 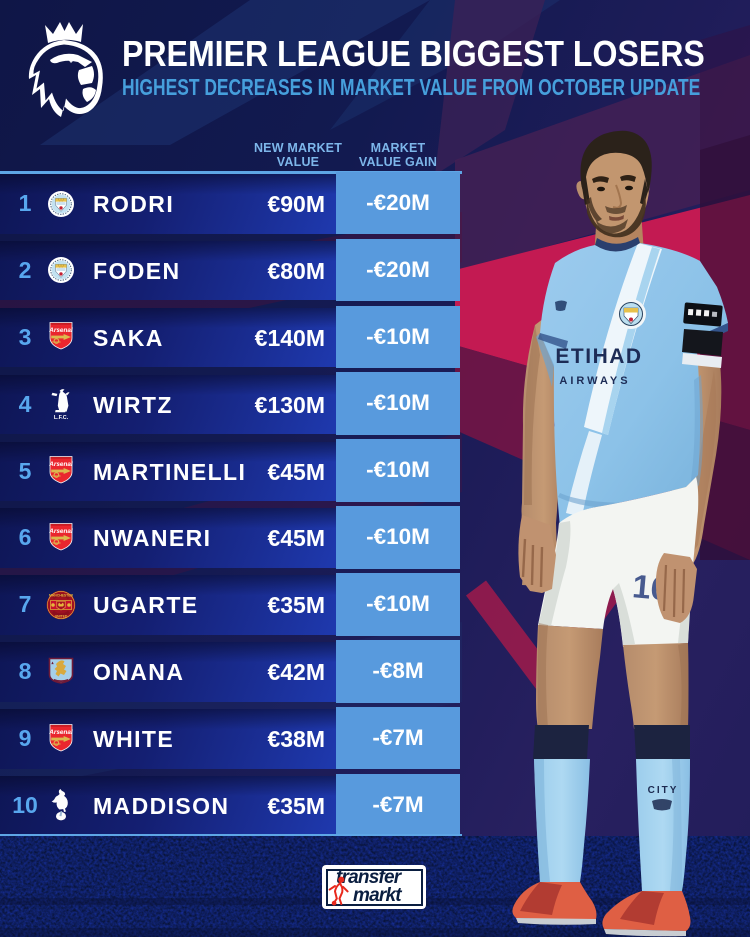 I want to click on svg-text: ETIHAD, so click(x=598, y=356).